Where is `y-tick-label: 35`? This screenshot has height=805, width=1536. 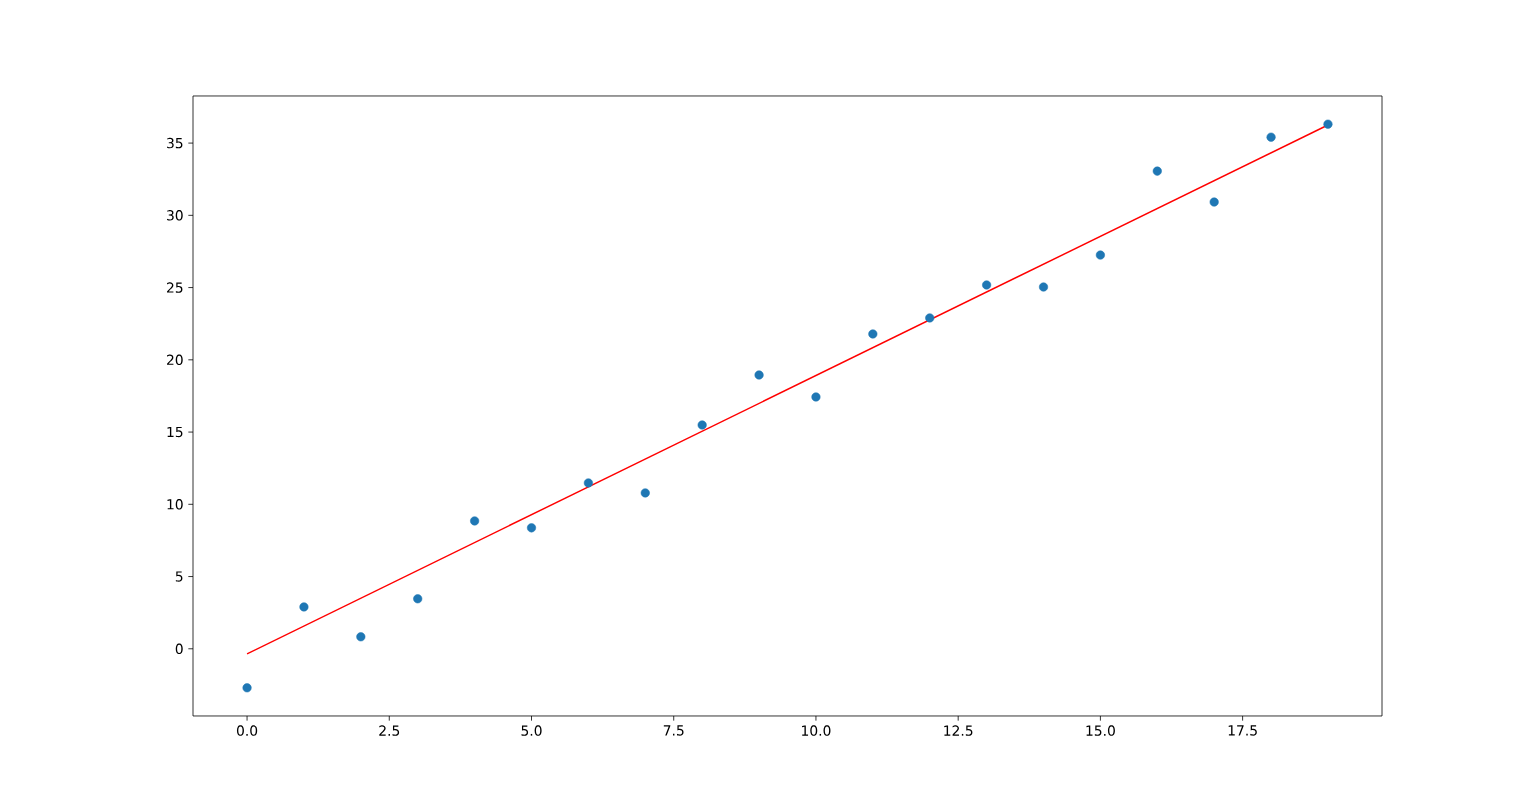
y-tick-label: 35 is located at coordinates (175, 143).